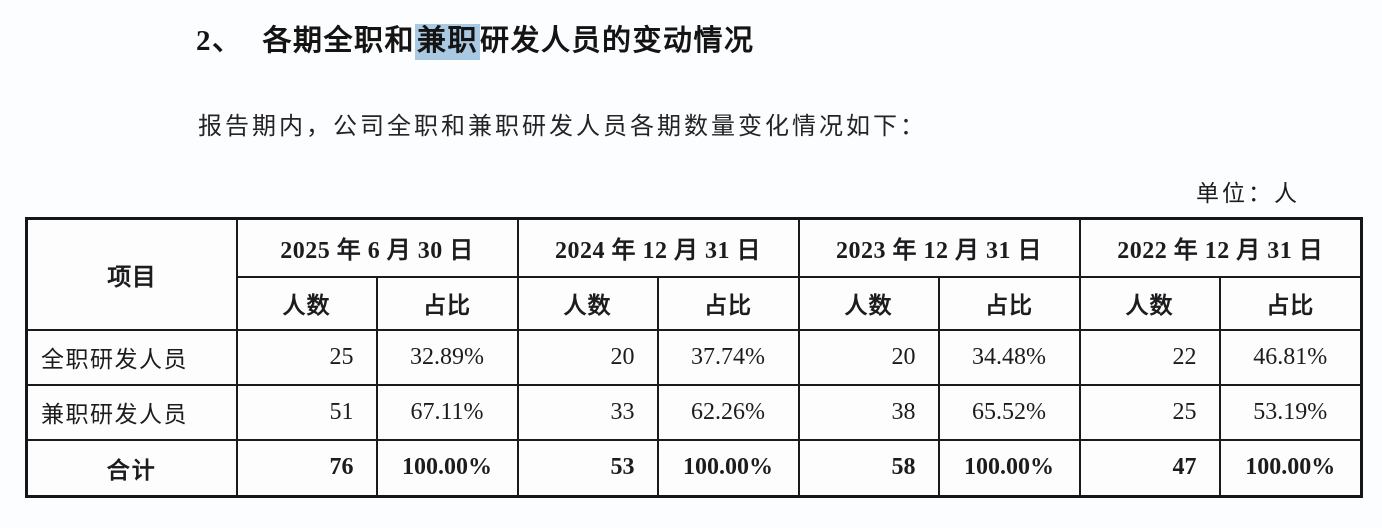  I want to click on cell-count: 33, so click(587, 412).